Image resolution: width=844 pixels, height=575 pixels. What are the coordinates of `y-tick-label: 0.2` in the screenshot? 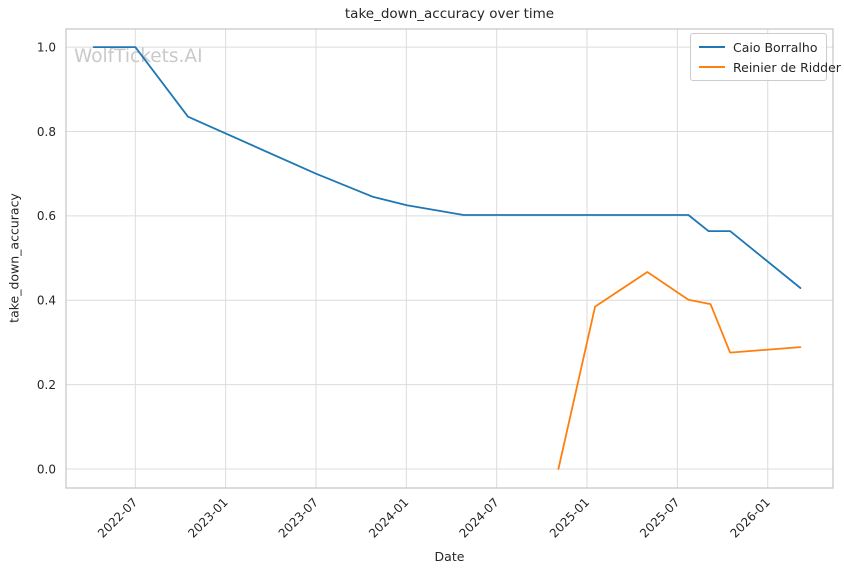 It's located at (46, 385).